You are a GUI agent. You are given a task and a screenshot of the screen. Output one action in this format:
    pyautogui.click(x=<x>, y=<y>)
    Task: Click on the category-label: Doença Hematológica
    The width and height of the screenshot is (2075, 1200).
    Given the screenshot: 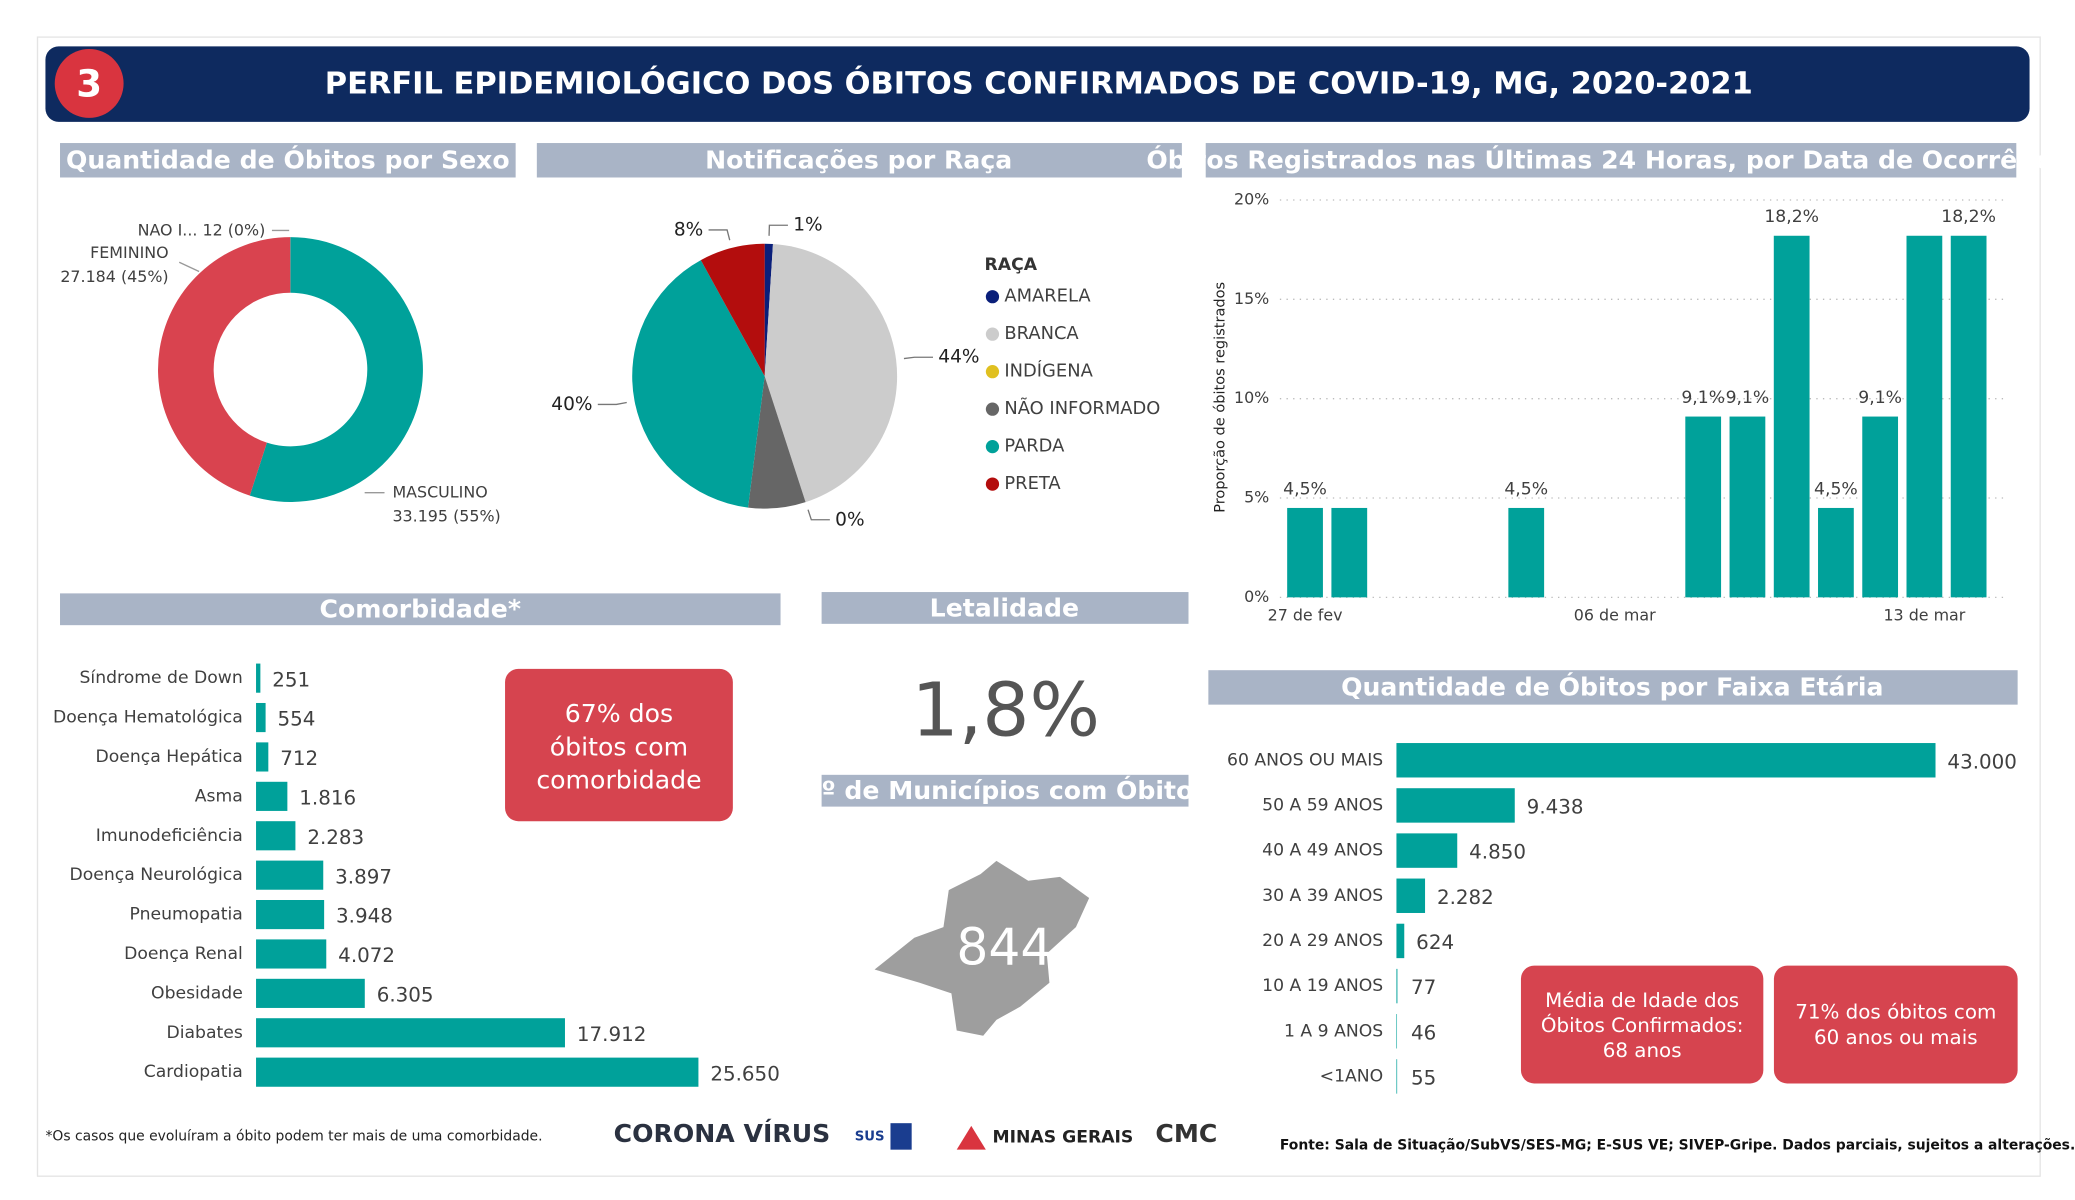 What is the action you would take?
    pyautogui.click(x=148, y=718)
    